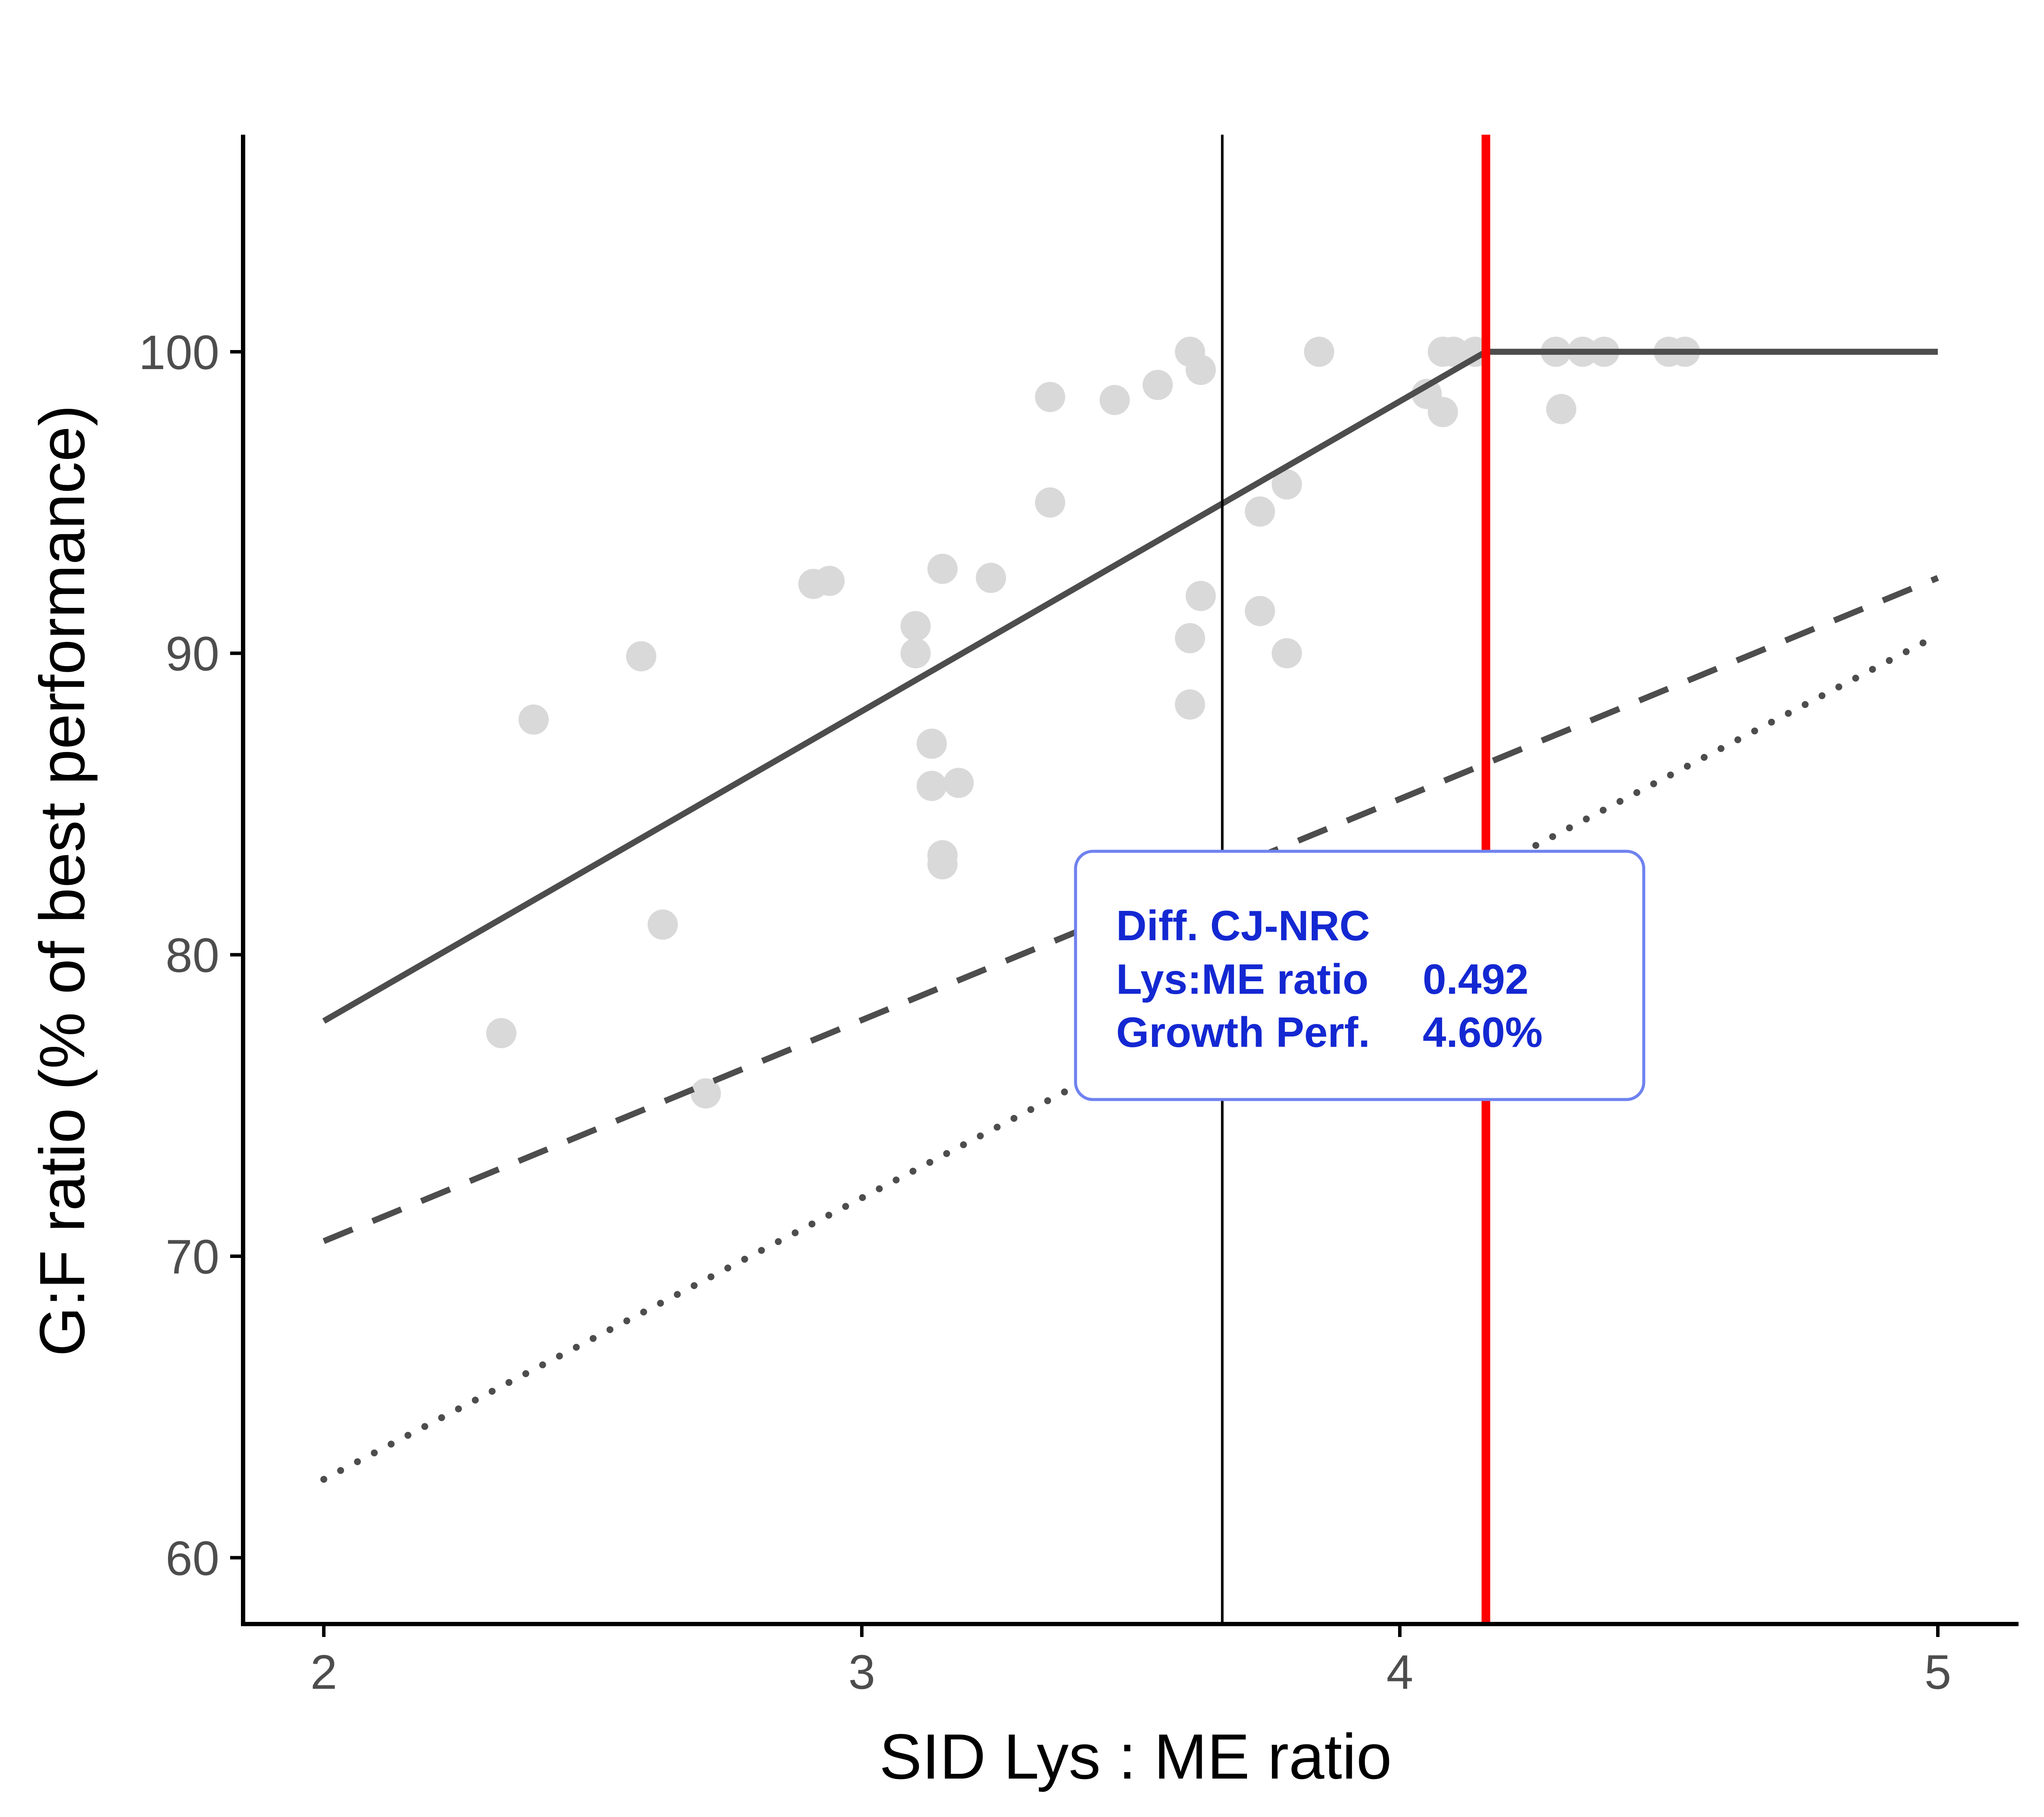 Image resolution: width=2044 pixels, height=1817 pixels. Describe the element at coordinates (1243, 925) in the screenshot. I see `annotation-title: Diff. CJ-NRC` at that location.